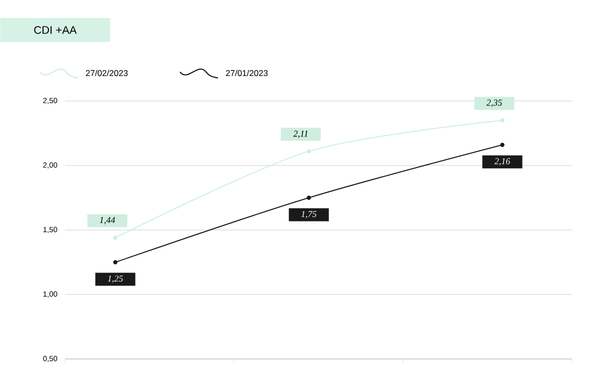 Image resolution: width=591 pixels, height=387 pixels. I want to click on data-label: 1,25, so click(115, 279).